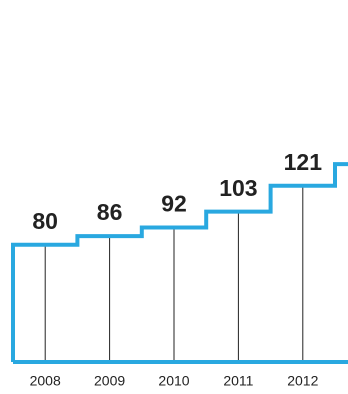 The image size is (348, 394). Describe the element at coordinates (302, 381) in the screenshot. I see `x-tick-label: 2012` at that location.